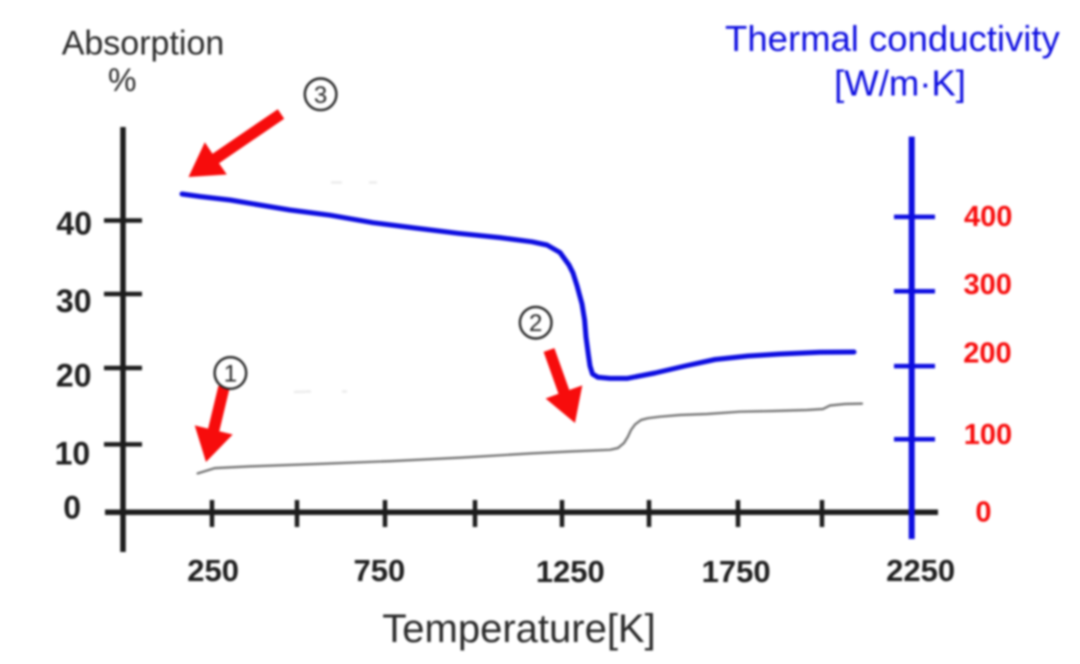  What do you see at coordinates (920, 570) in the screenshot?
I see `svg-text: 2250` at bounding box center [920, 570].